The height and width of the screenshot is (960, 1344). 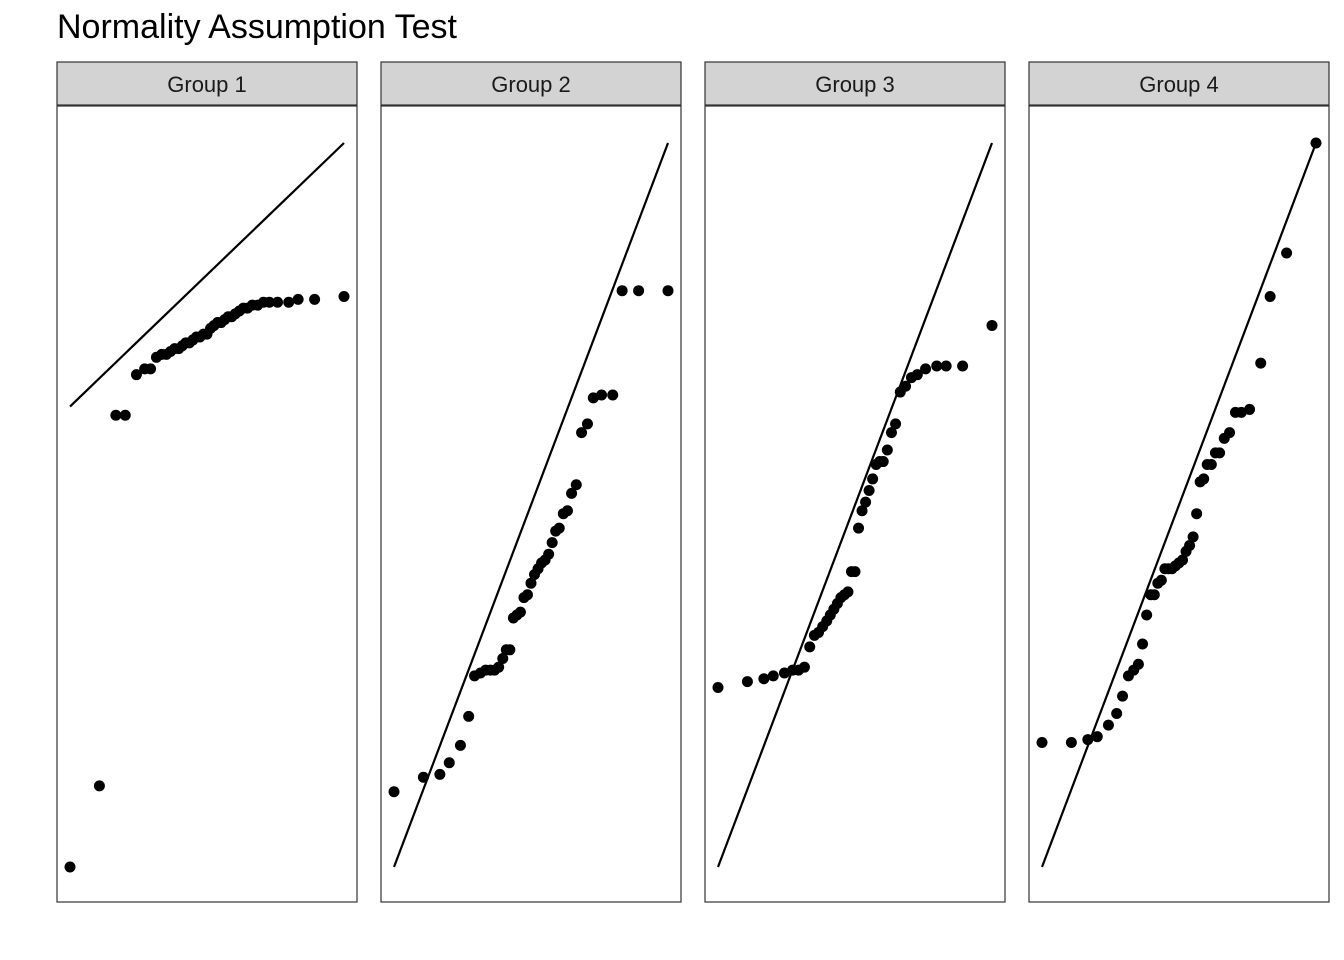 I want to click on facet-strip-label: Group 4, so click(x=1179, y=84).